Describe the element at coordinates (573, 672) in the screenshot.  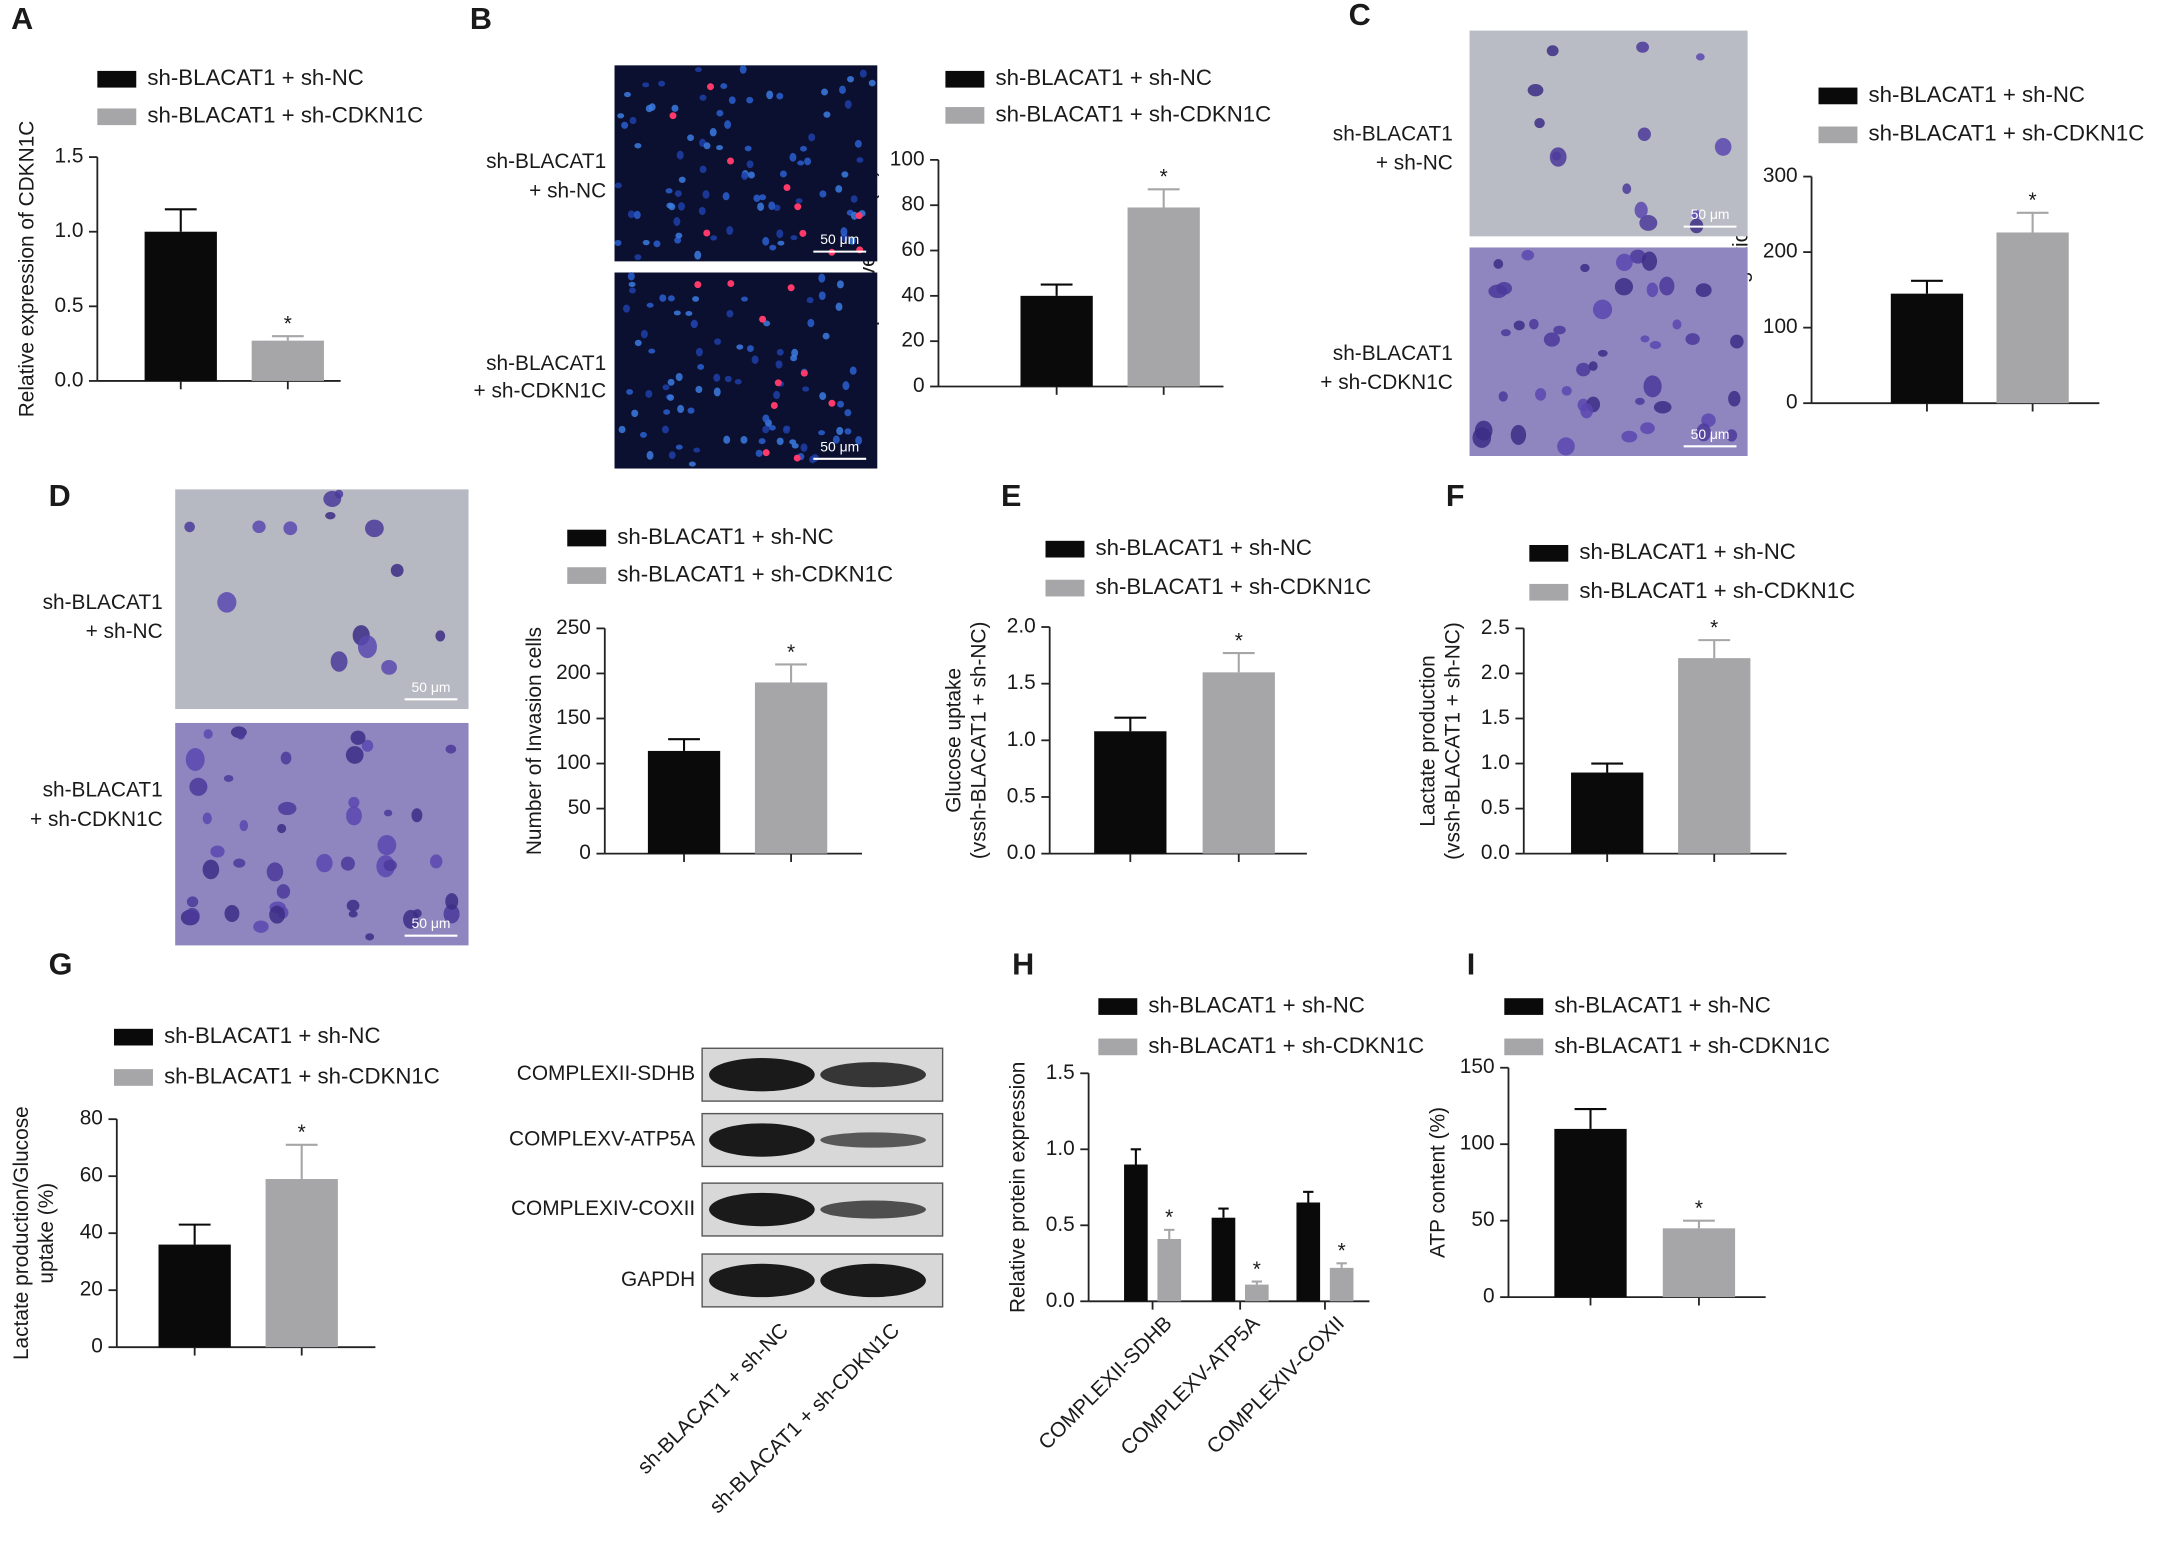
I see `y-tick-label: 200` at that location.